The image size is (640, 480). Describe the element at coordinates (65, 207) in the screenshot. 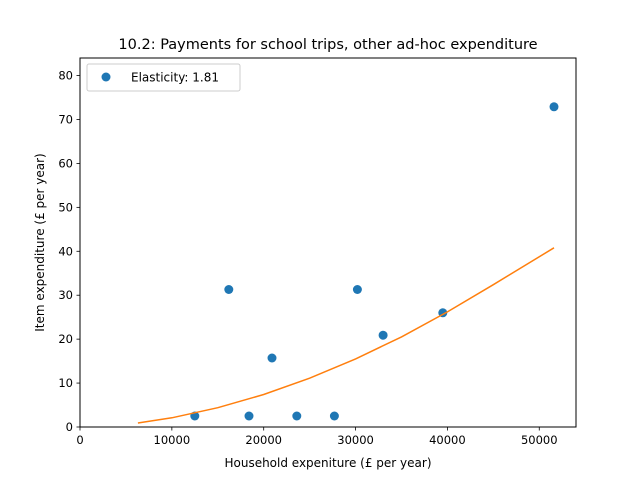

I see `y-tick-label: 50` at that location.